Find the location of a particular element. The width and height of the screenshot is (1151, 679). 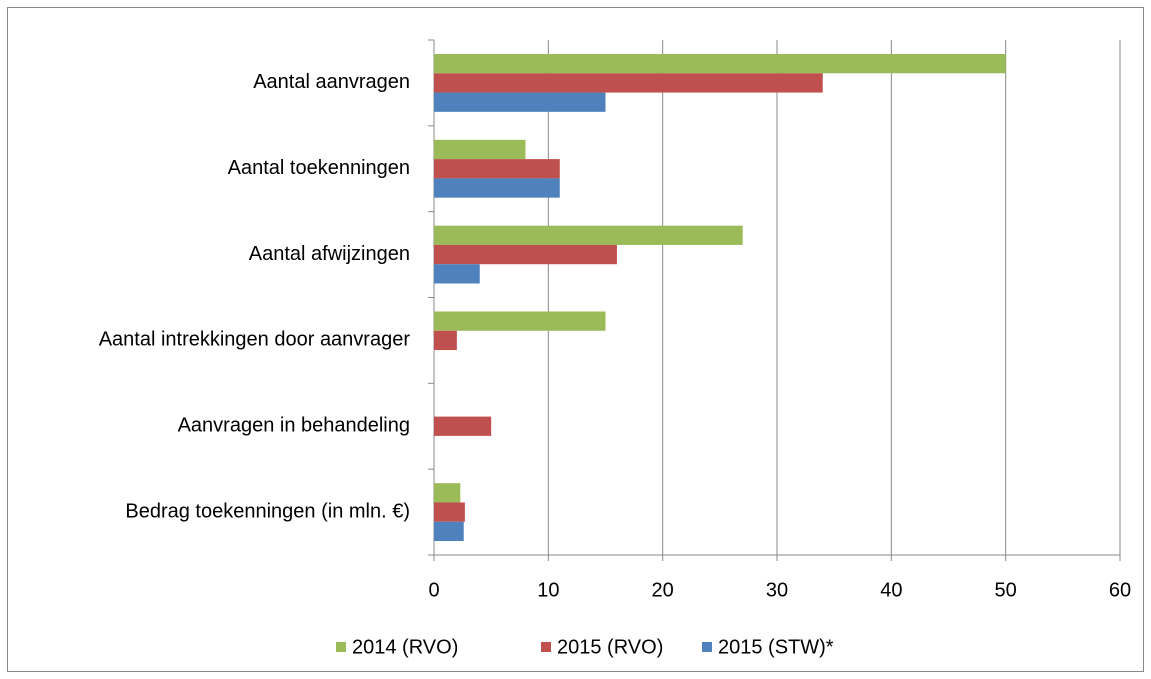

x-tick-label: 40 is located at coordinates (891, 590).